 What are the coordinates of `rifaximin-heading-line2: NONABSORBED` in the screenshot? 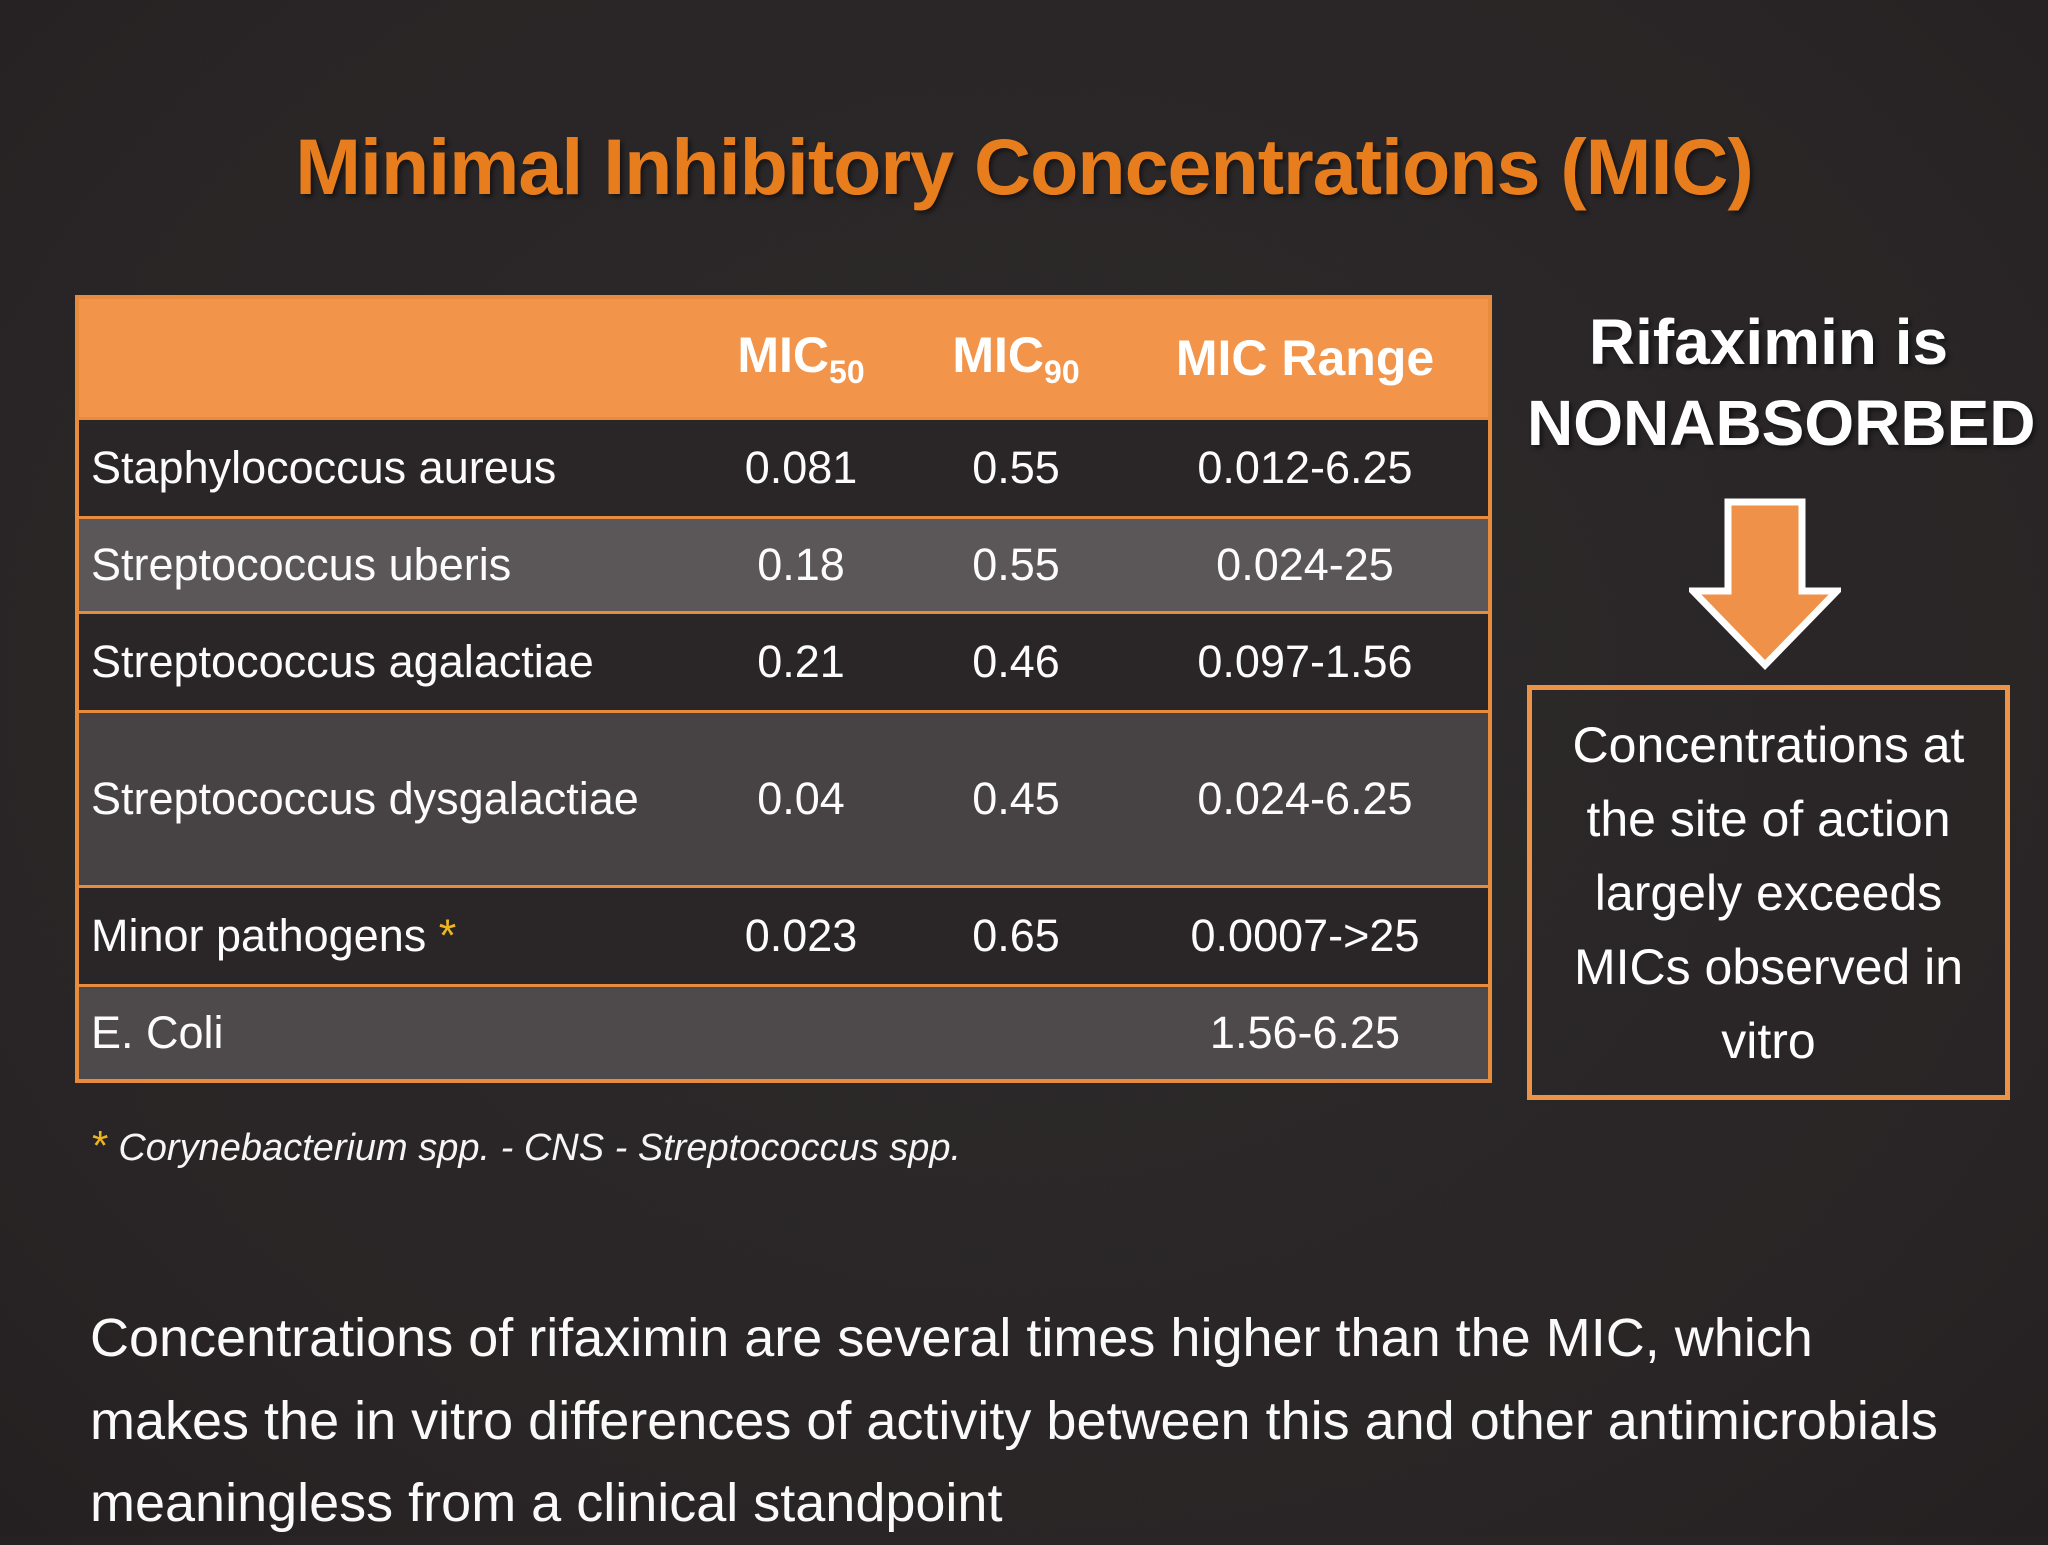 It's located at (1781, 423).